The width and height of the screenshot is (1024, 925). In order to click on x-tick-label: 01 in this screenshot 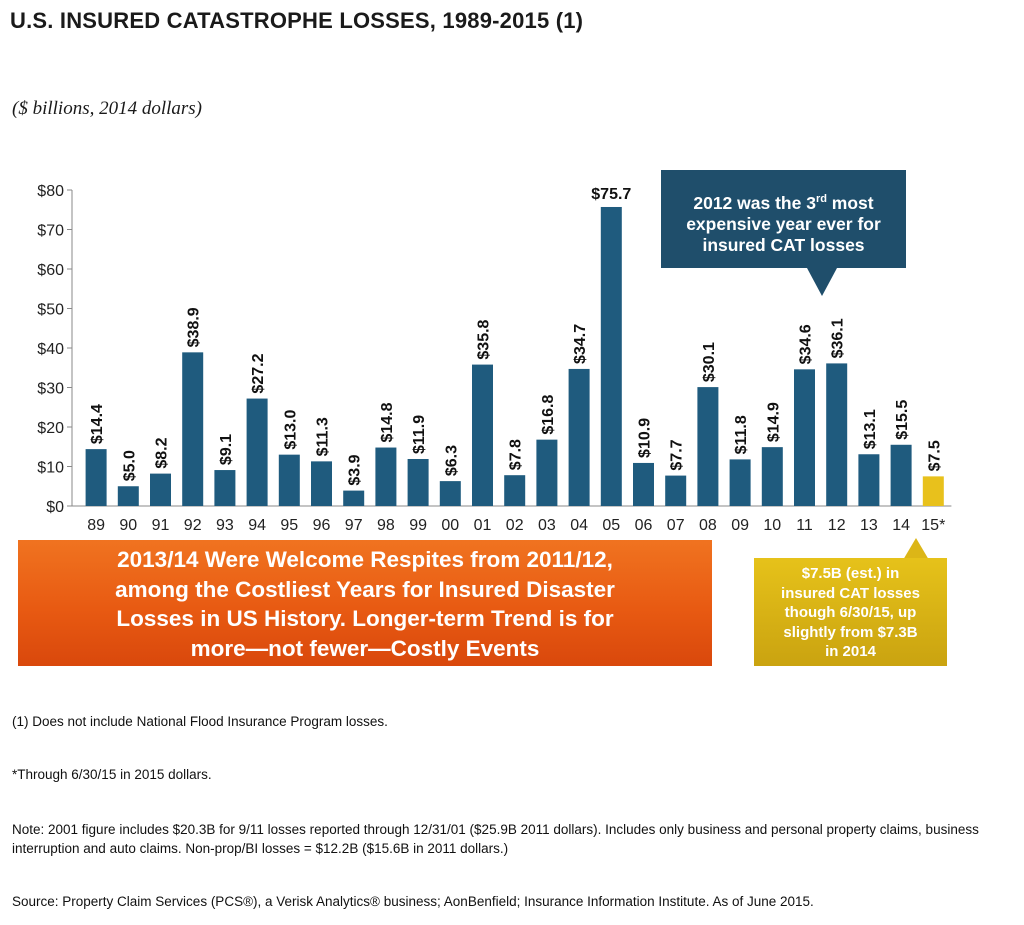, I will do `click(483, 525)`.